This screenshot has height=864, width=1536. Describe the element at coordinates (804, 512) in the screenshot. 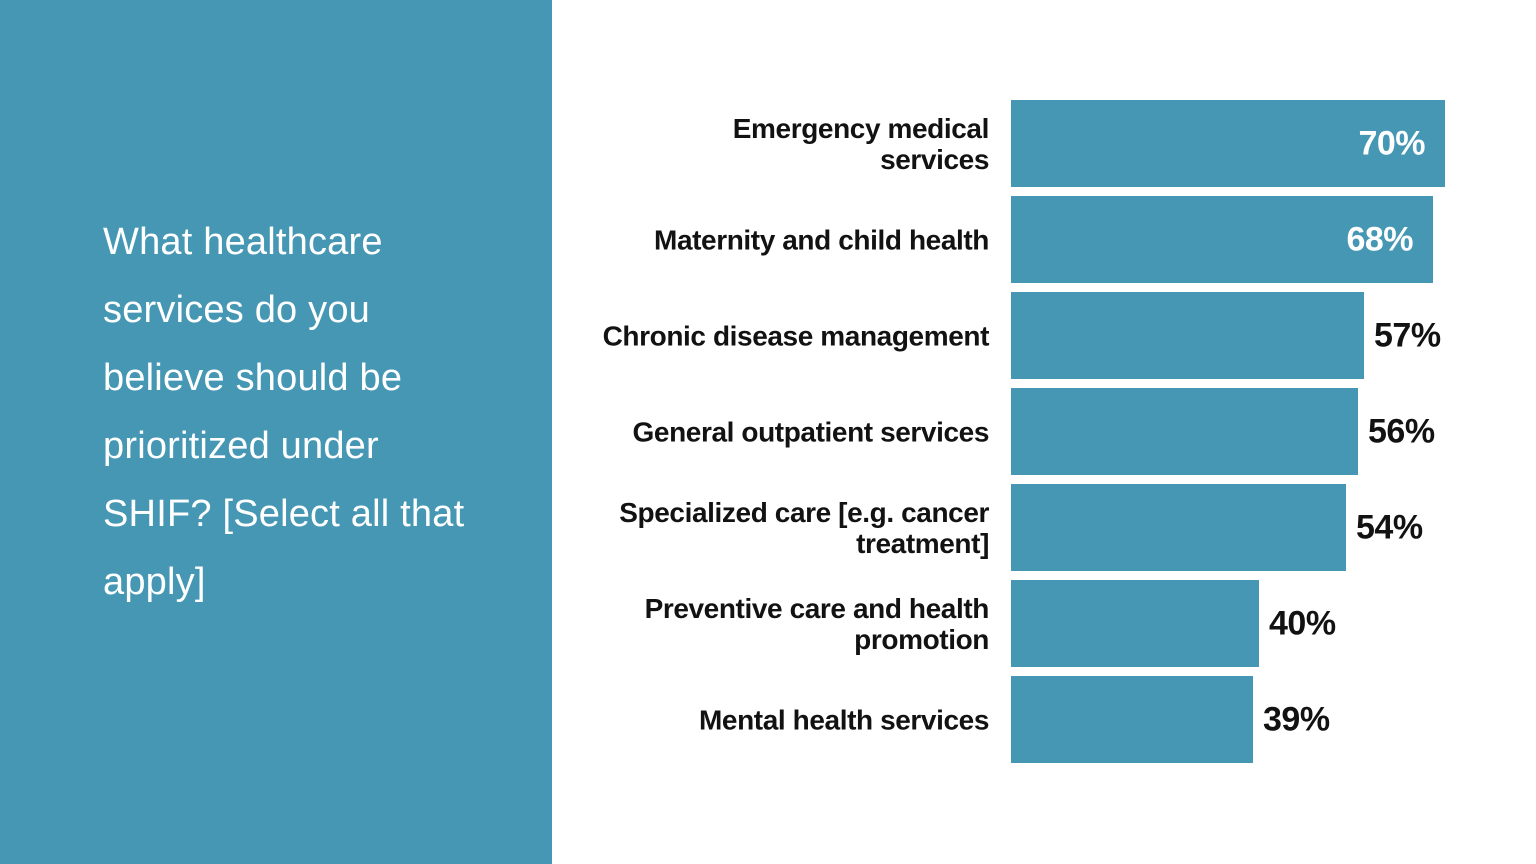

I see `category-label-line: Specialized care [e.g. cancer` at that location.